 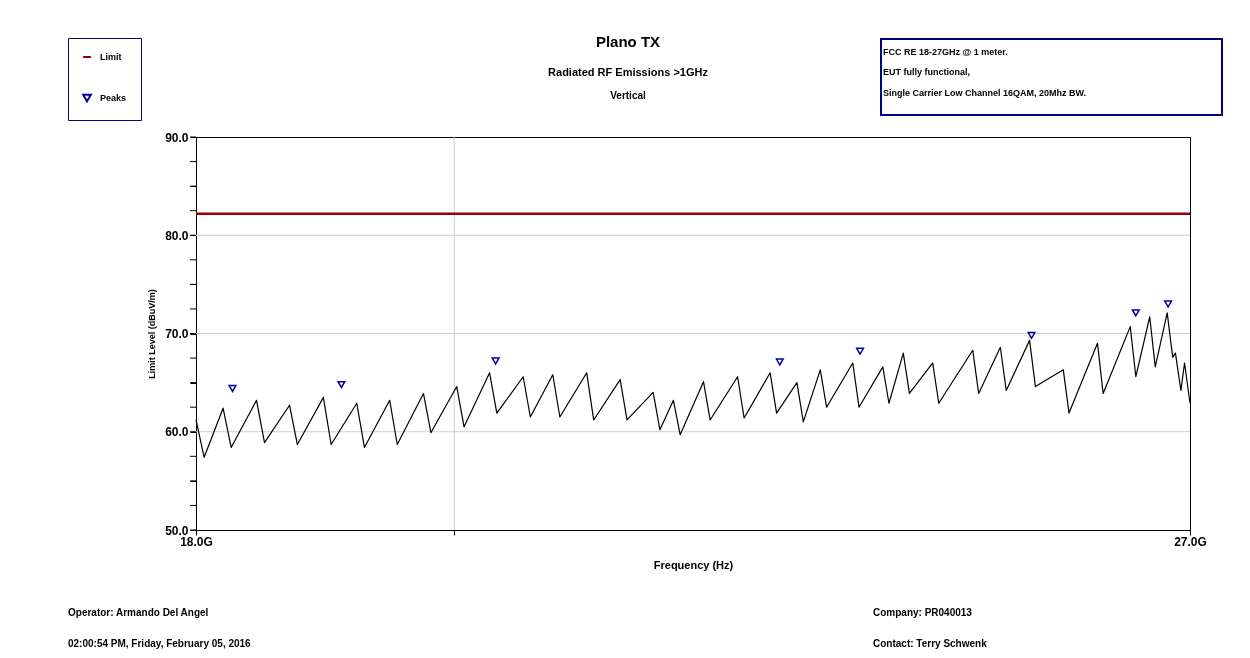 What do you see at coordinates (930, 643) in the screenshot?
I see `text: Contact: Terry Schwenk` at bounding box center [930, 643].